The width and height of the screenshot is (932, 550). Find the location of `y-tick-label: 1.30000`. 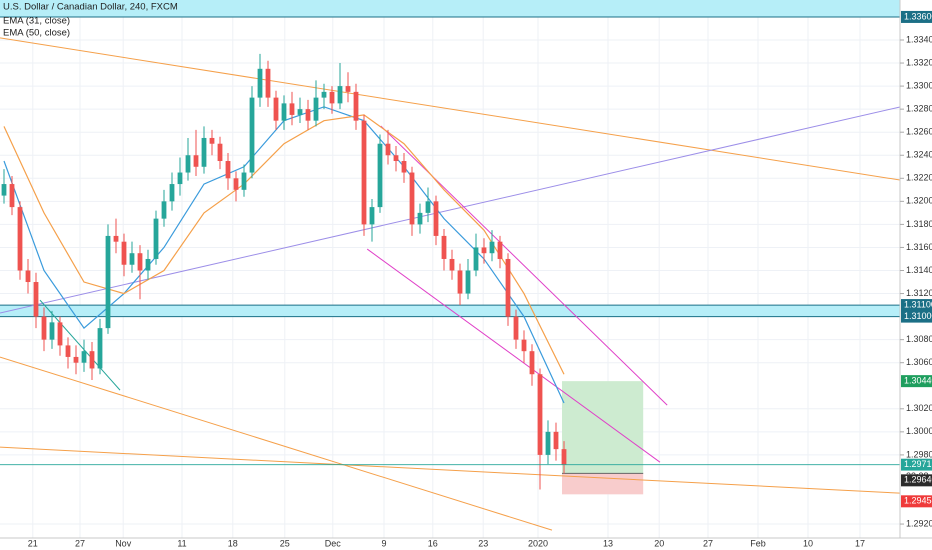

y-tick-label: 1.30000 is located at coordinates (919, 431).